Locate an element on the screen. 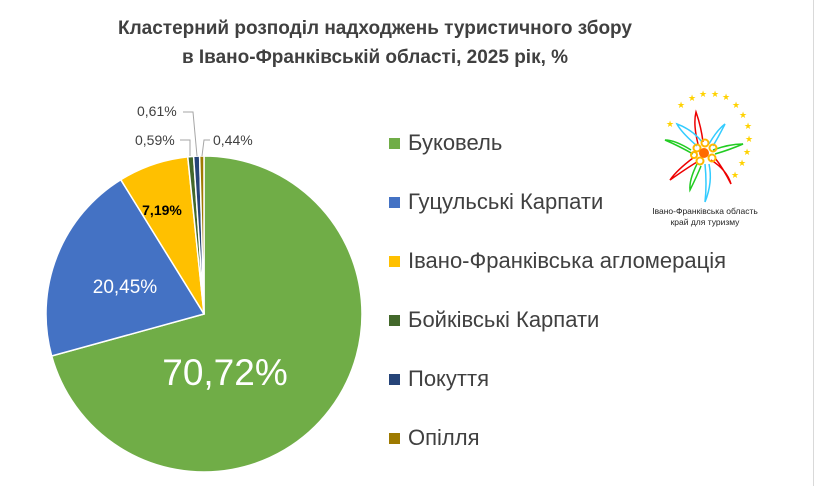 This screenshot has height=486, width=814. legend-label: Буковель is located at coordinates (455, 142).